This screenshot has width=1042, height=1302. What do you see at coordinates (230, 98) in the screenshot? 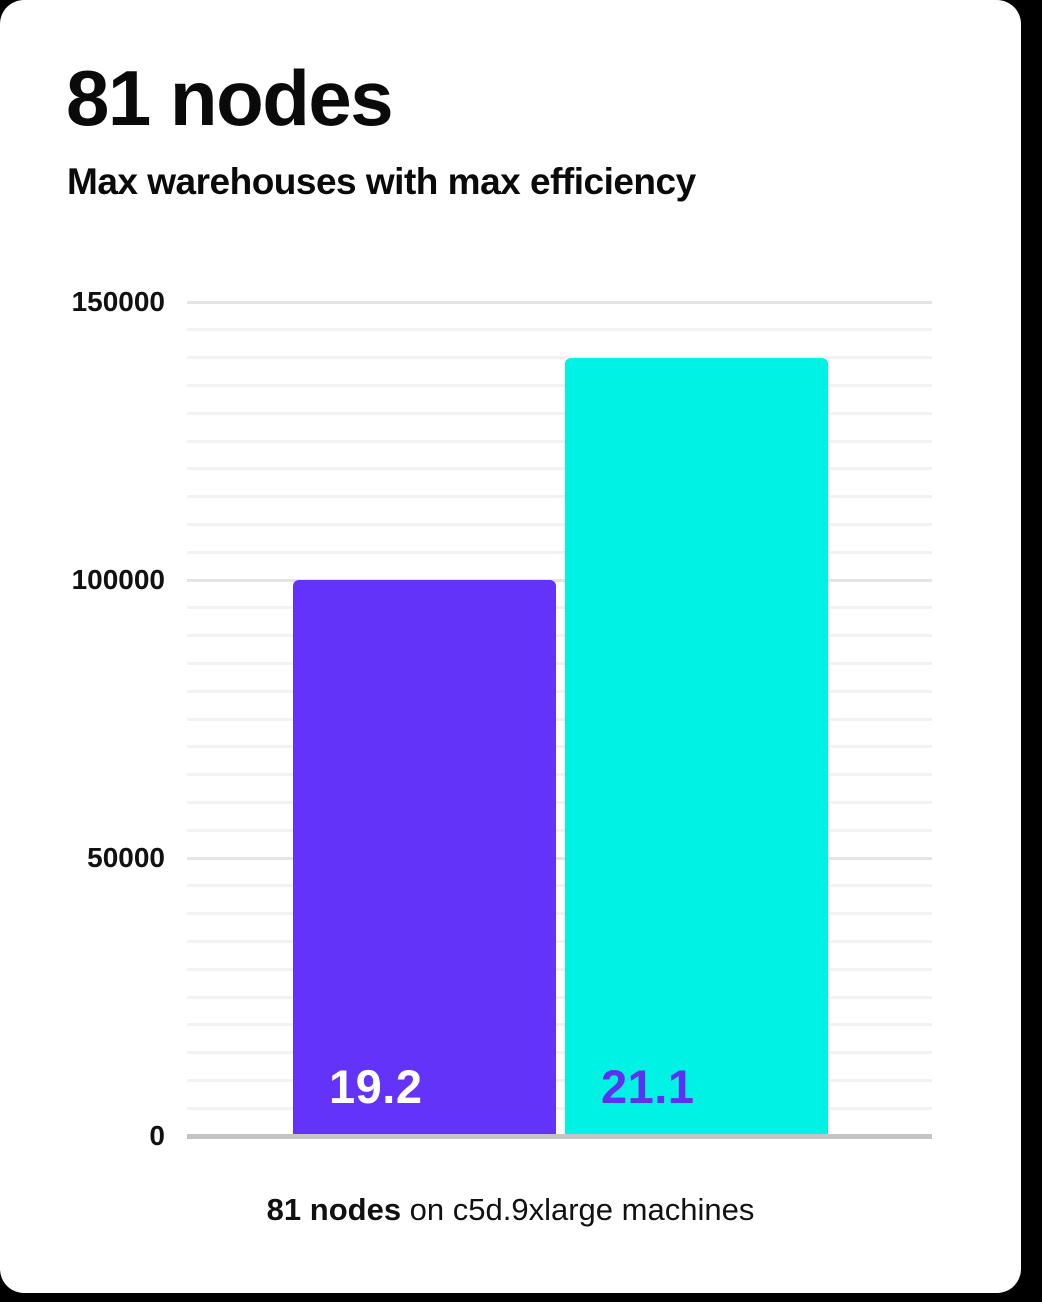
I see `chart-title: 81 nodes` at bounding box center [230, 98].